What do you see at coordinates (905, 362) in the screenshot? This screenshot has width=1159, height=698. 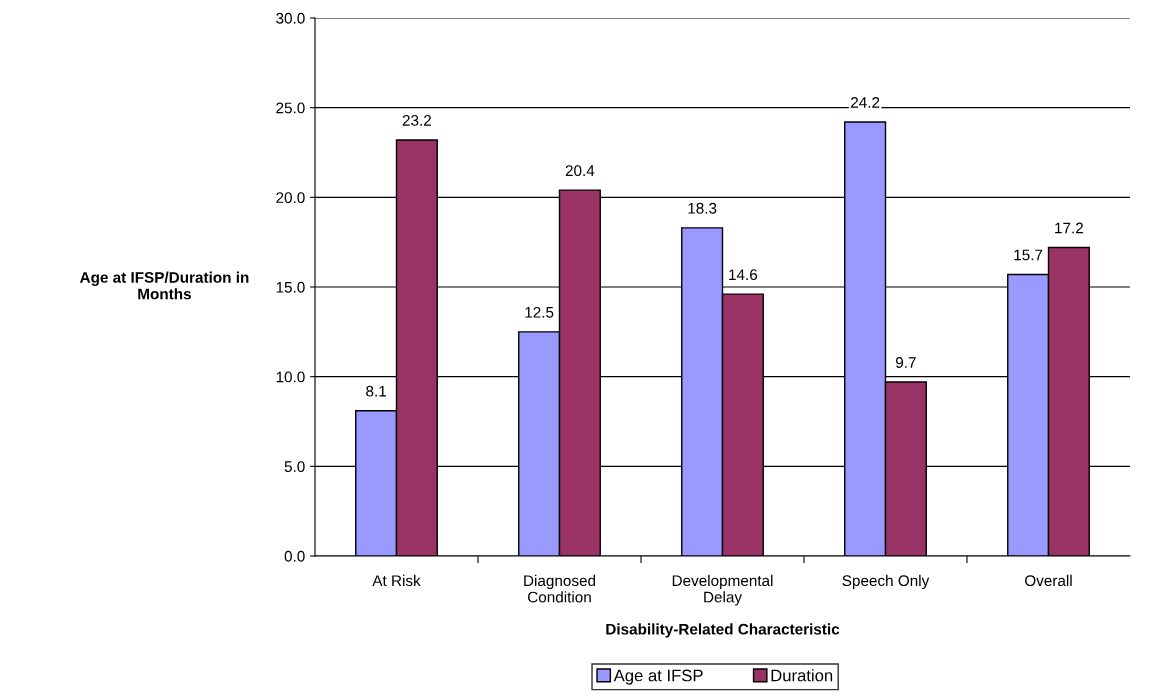 I see `data-label: 9.7` at bounding box center [905, 362].